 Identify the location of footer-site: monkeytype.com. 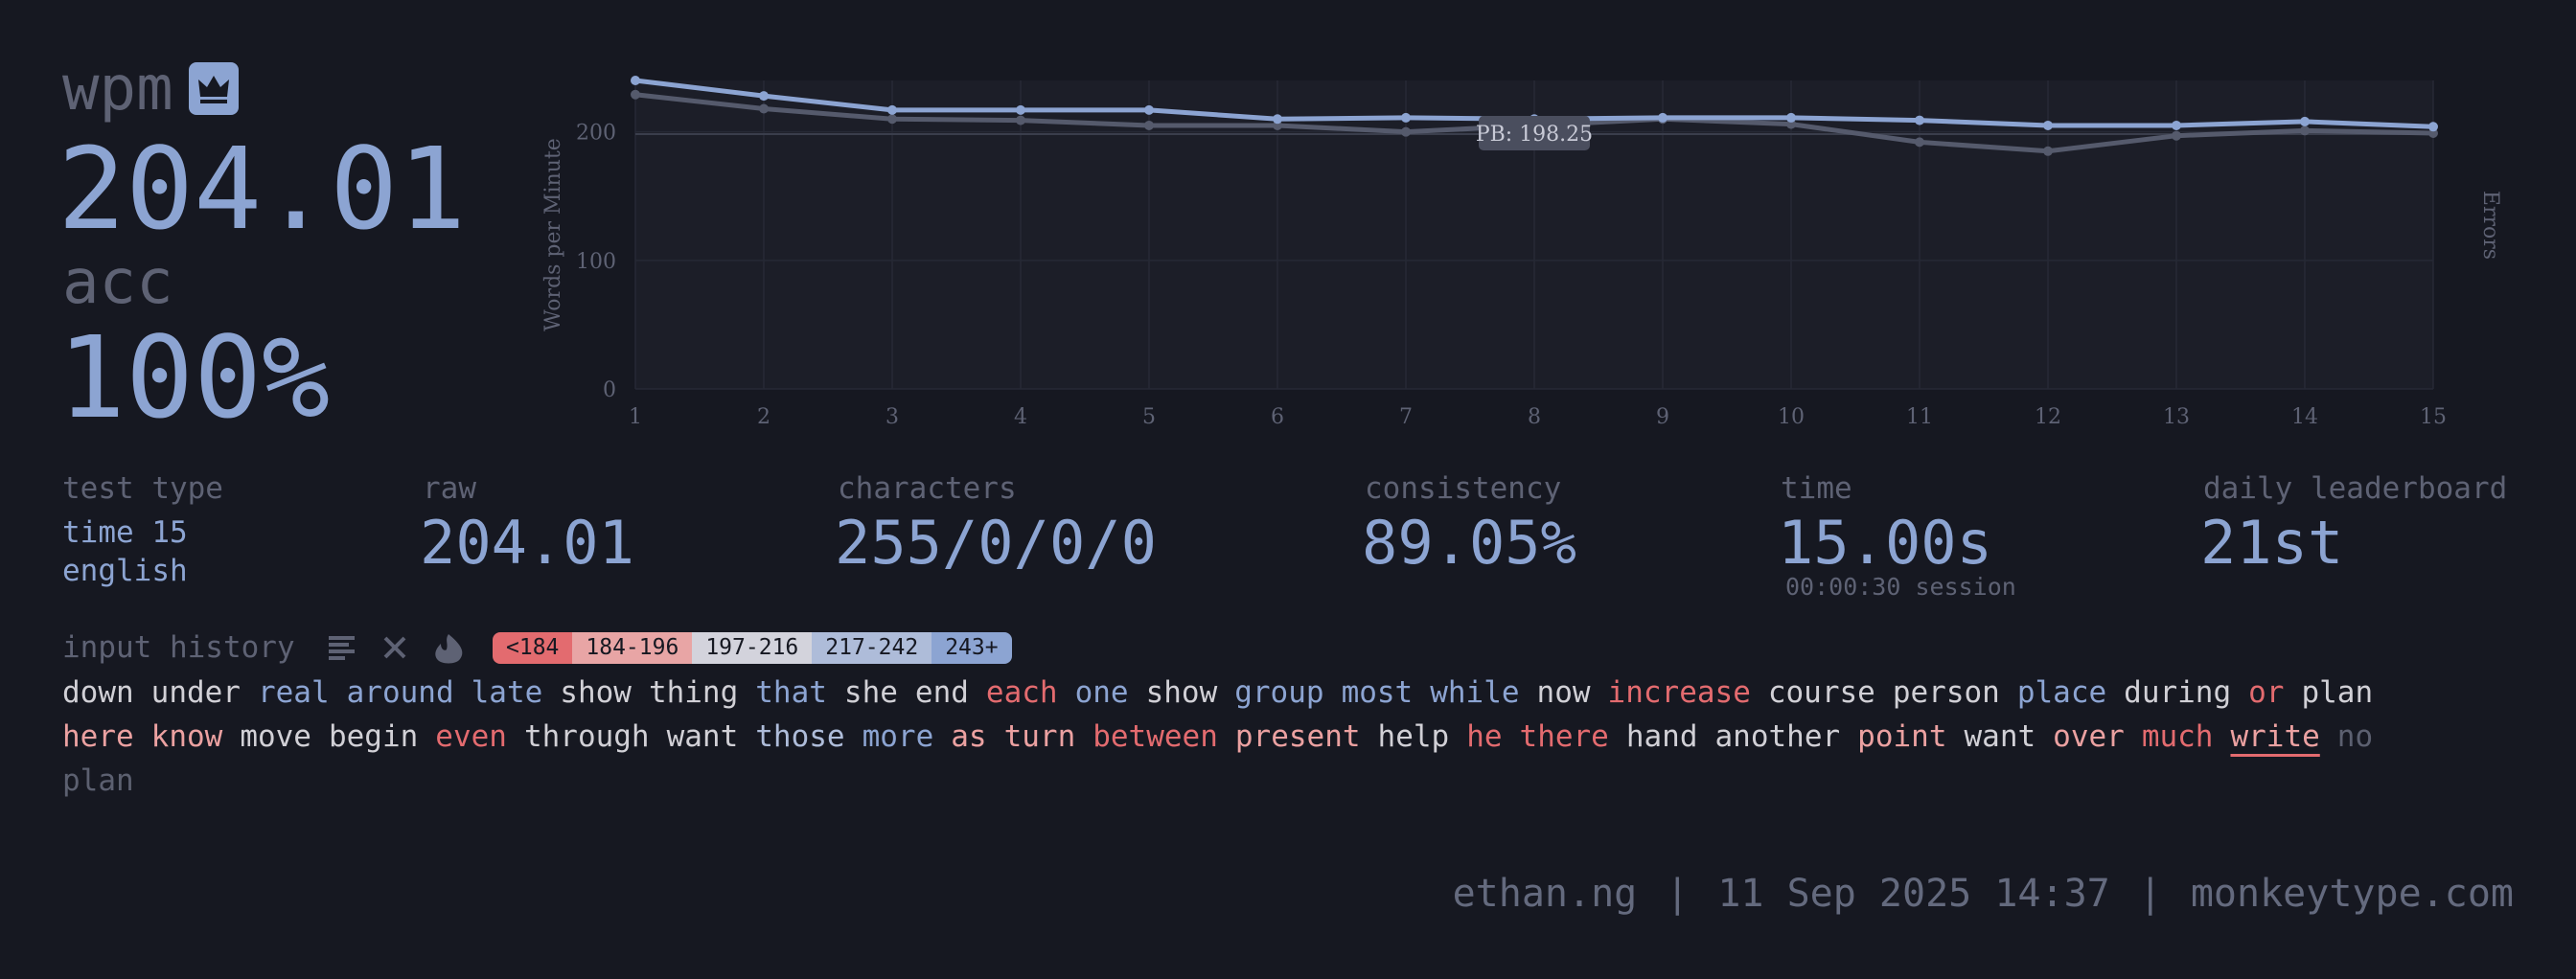
(2352, 894).